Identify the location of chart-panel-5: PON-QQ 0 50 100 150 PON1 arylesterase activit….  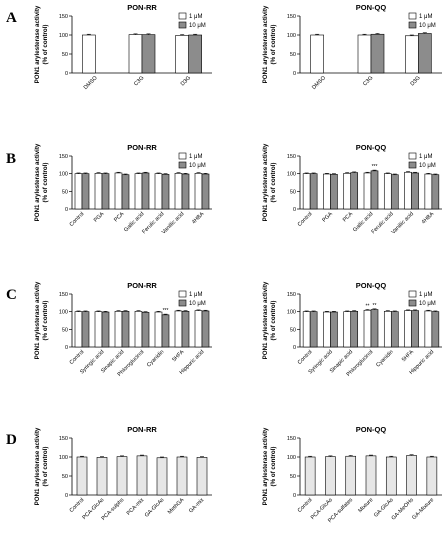
(352, 329).